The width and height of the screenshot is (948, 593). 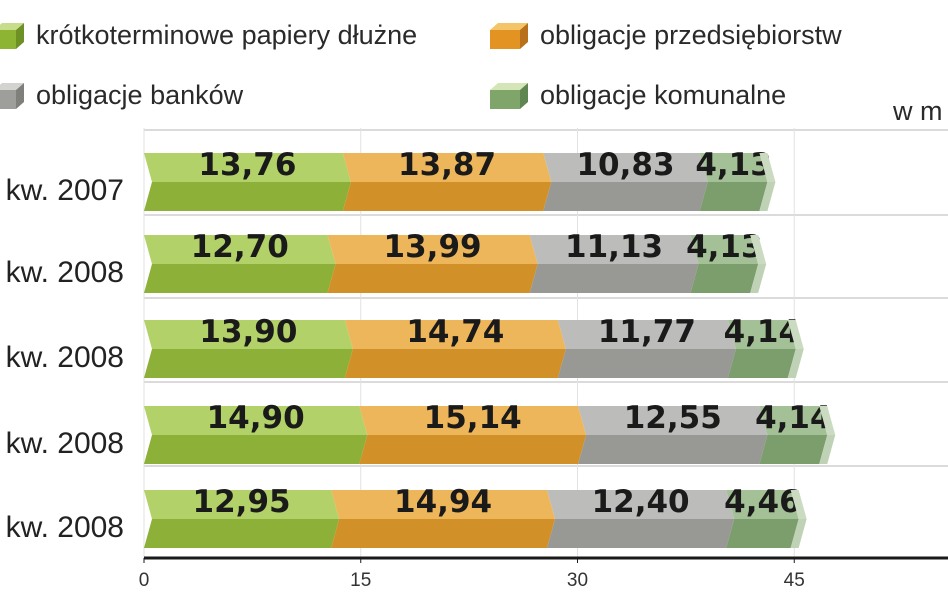 What do you see at coordinates (140, 95) in the screenshot?
I see `legend-label-bankow: obligacje banków` at bounding box center [140, 95].